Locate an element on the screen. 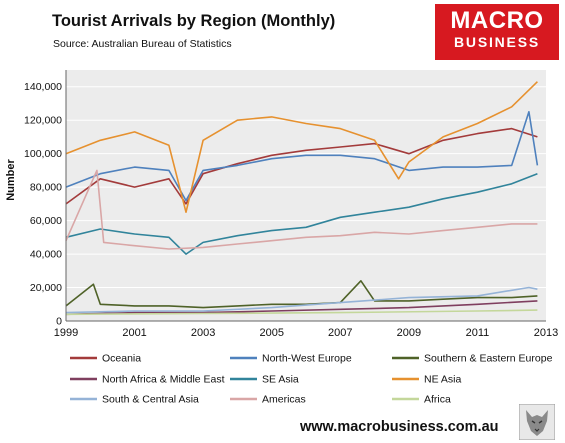  legend-label-0: Oceania is located at coordinates (121, 359).